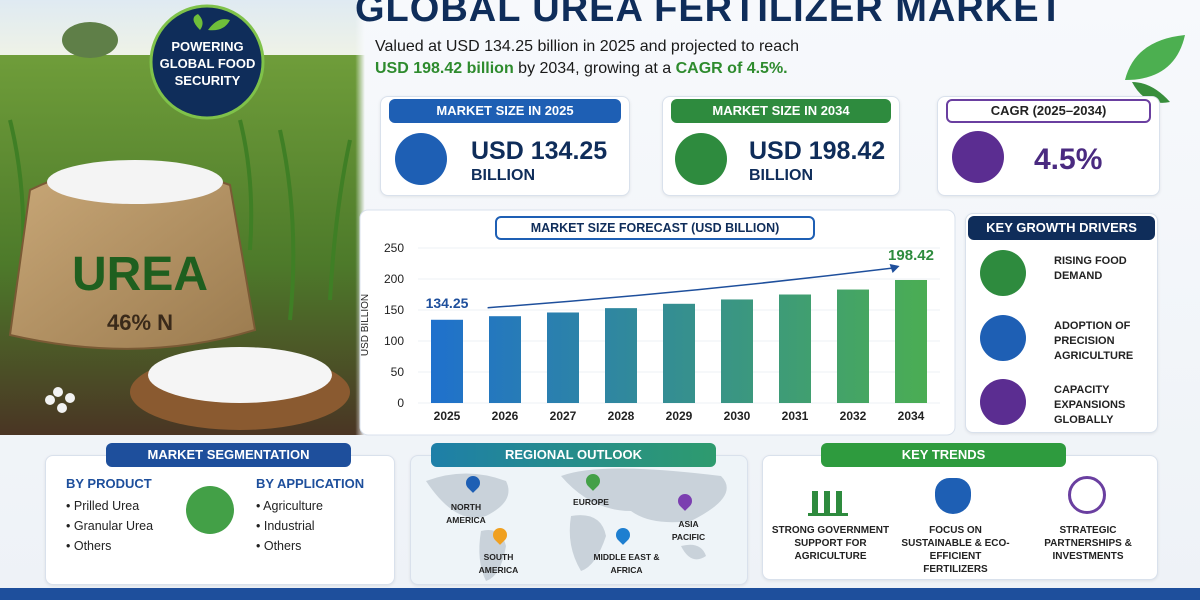 The width and height of the screenshot is (1200, 600). I want to click on y-tick-label: 250, so click(394, 248).